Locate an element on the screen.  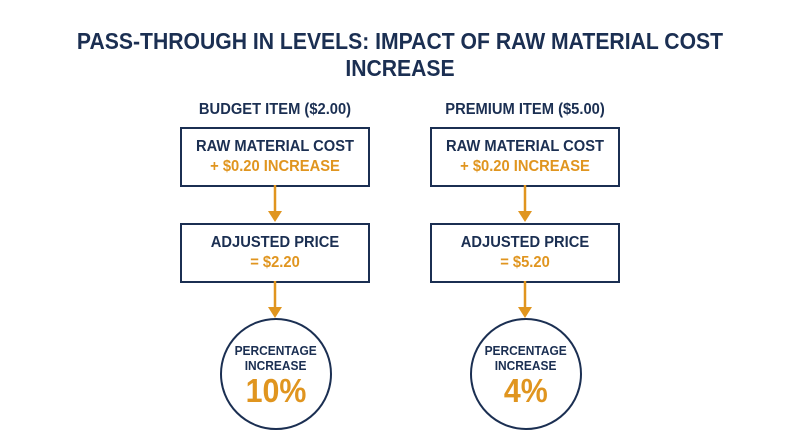
percentage-increase-circle: PERCENTAGE INCREASE 4% is located at coordinates (526, 374).